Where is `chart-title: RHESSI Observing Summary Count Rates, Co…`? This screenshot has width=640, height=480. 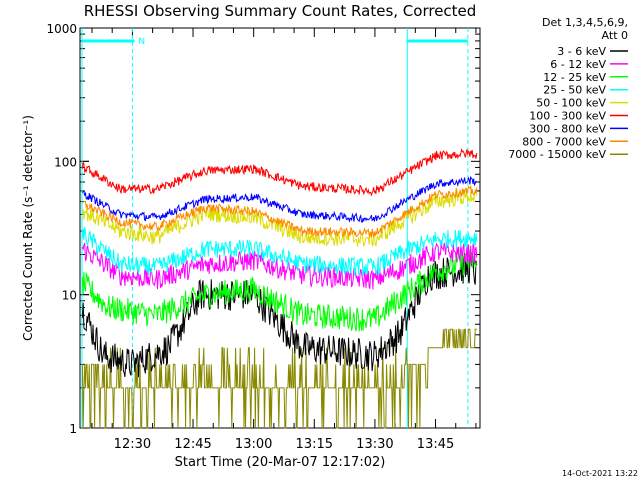 chart-title: RHESSI Observing Summary Count Rates, Co… is located at coordinates (280, 11).